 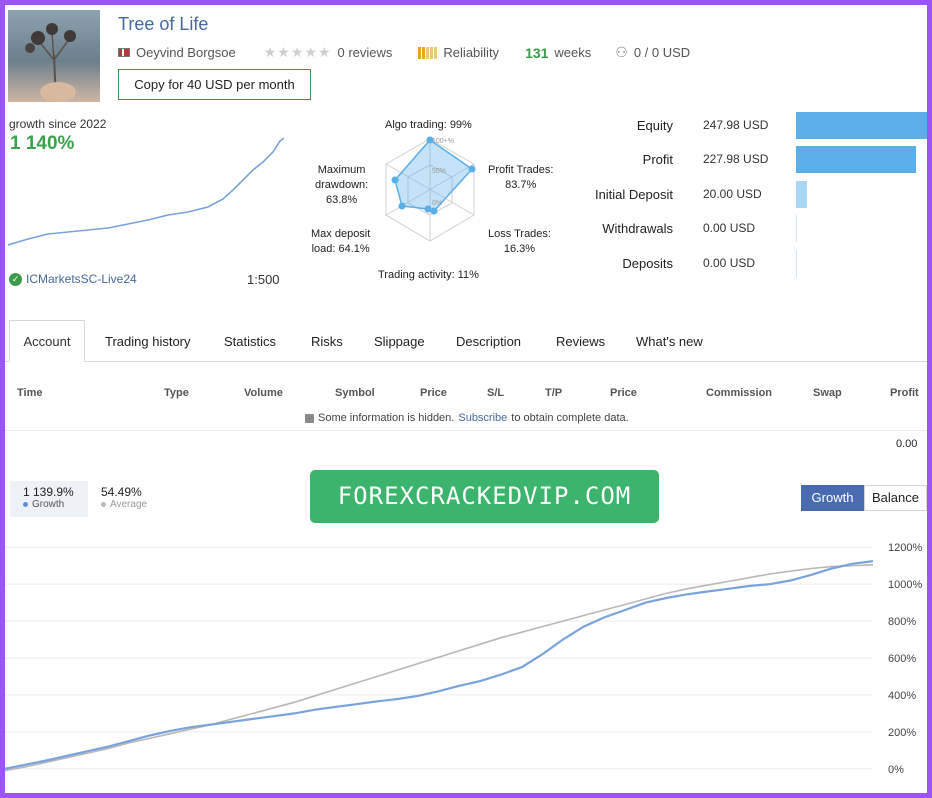 I want to click on radar-drawdown-label: Maximum drawdown: 63.8%, so click(x=341, y=185).